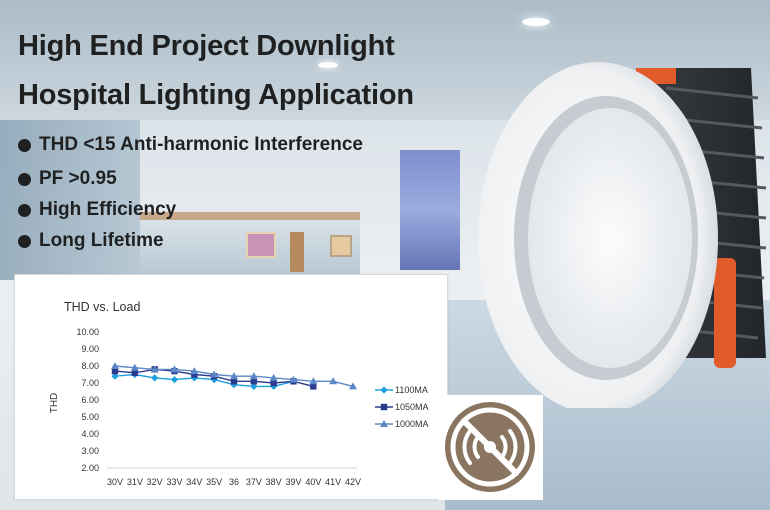 The image size is (770, 510). I want to click on chart-legend: 1100MA 1050MA 1000MA, so click(402, 407).